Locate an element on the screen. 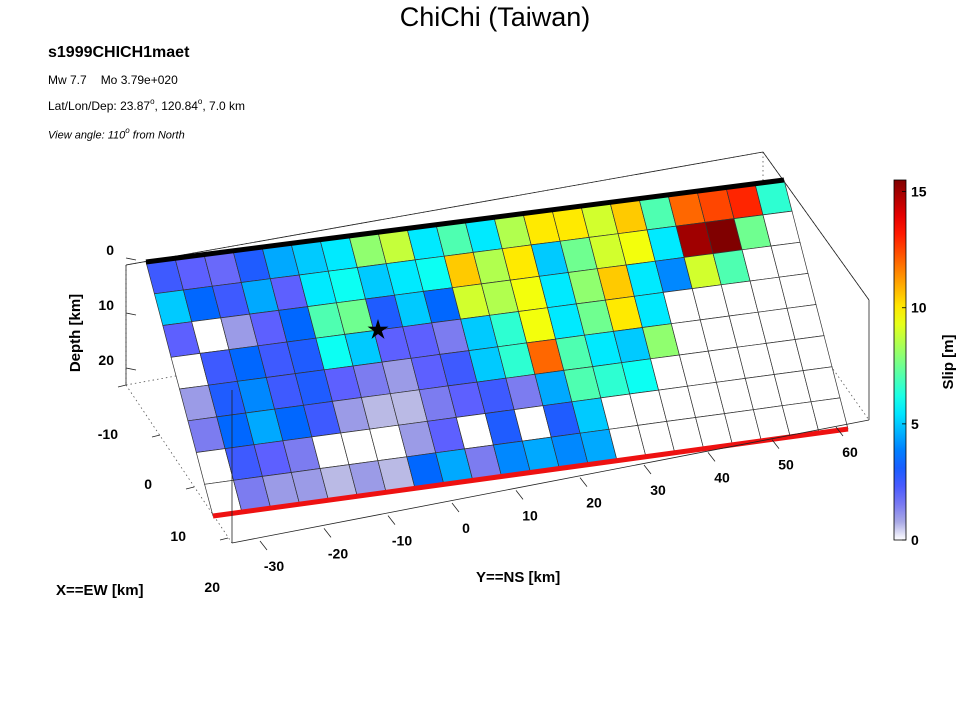 This screenshot has width=960, height=720. colorbar: 0 5 10 15 is located at coordinates (910, 363).